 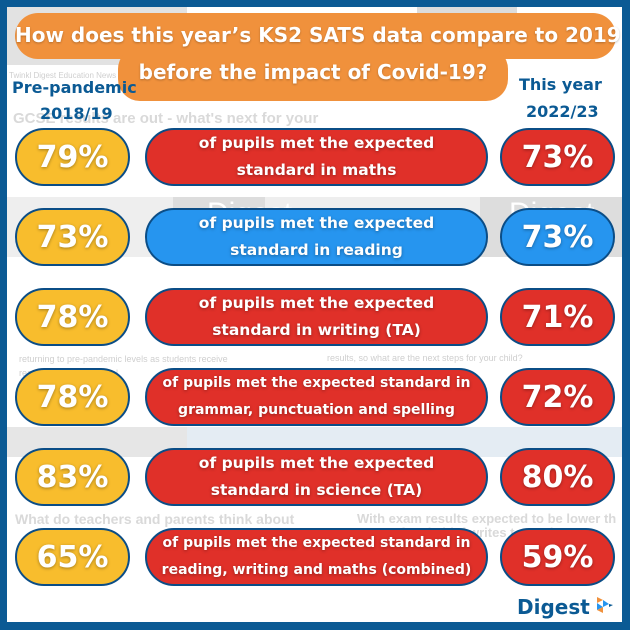 What do you see at coordinates (316, 170) in the screenshot?
I see `desc-line-2: standard in maths` at bounding box center [316, 170].